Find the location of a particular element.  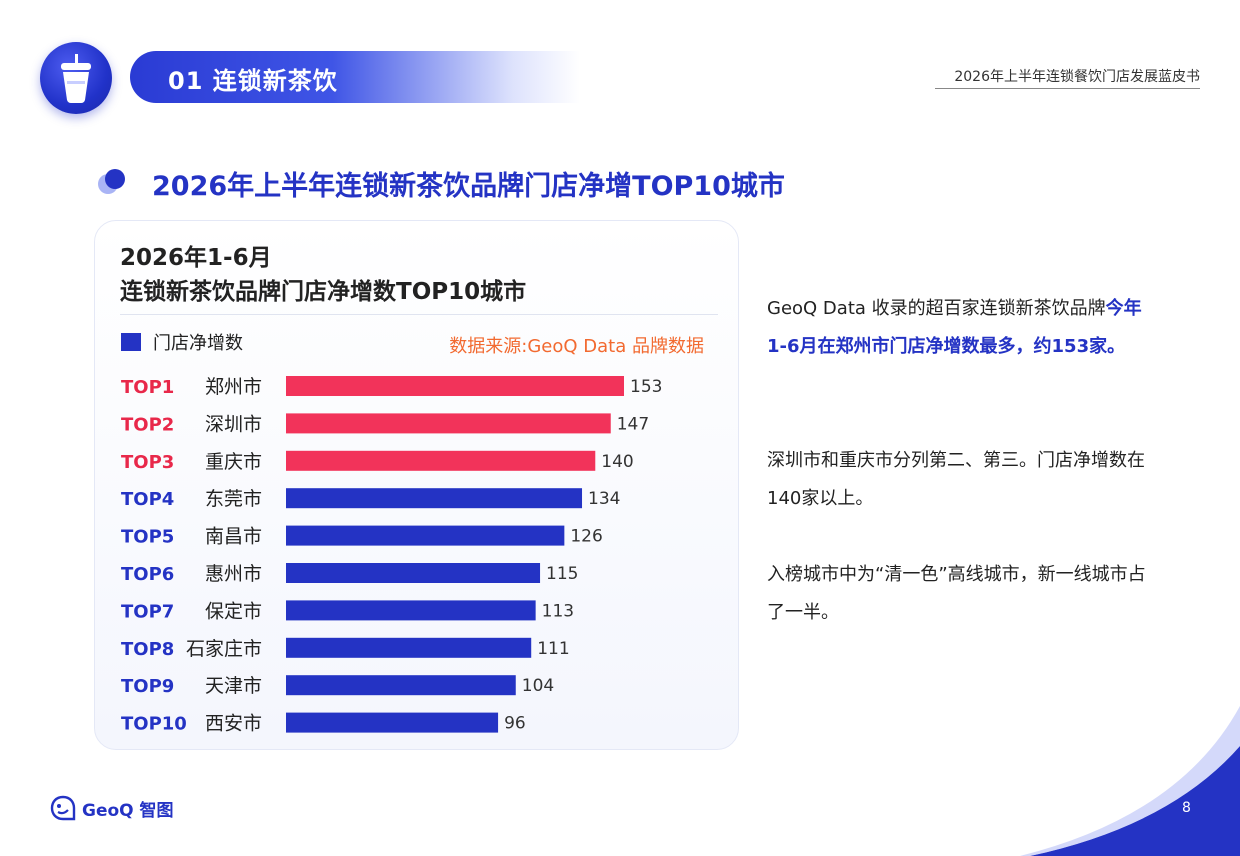

logo-text: GeoQ 智图 is located at coordinates (128, 810).